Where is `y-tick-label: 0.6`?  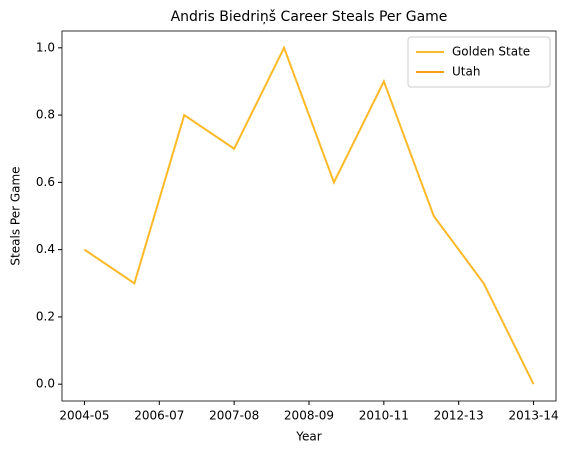
y-tick-label: 0.6 is located at coordinates (45, 182).